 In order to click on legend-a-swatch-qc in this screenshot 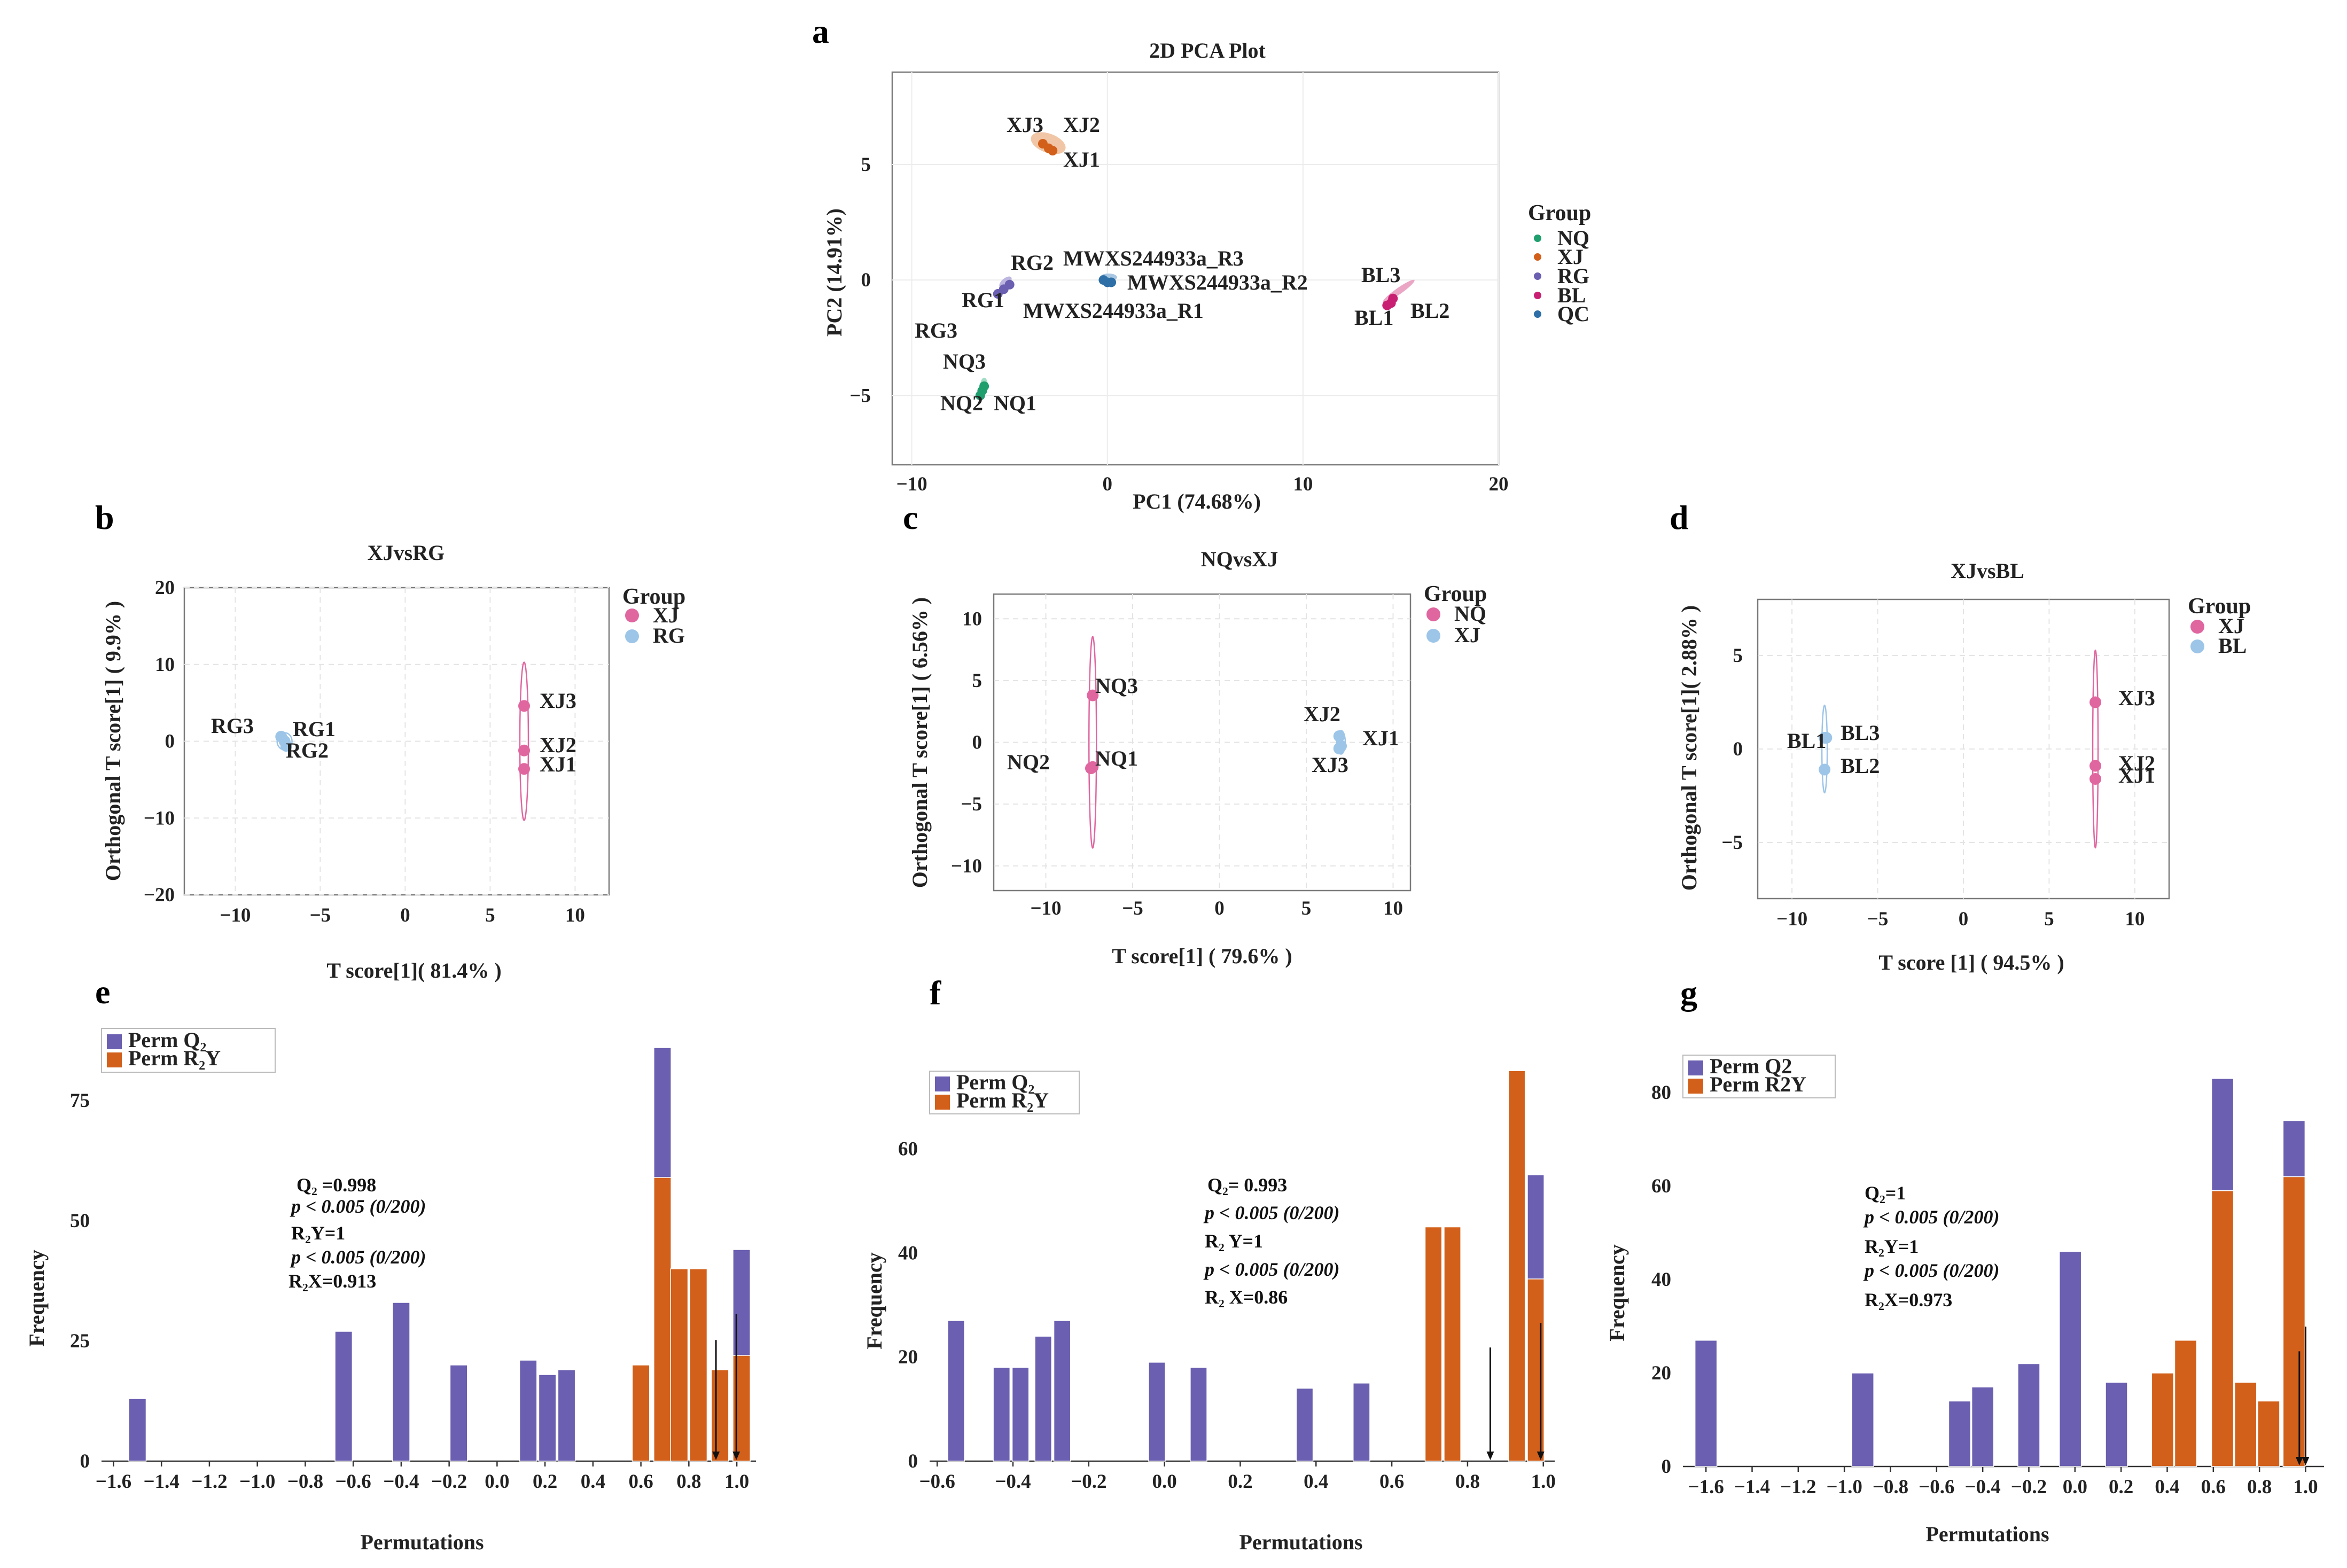, I will do `click(1537, 314)`.